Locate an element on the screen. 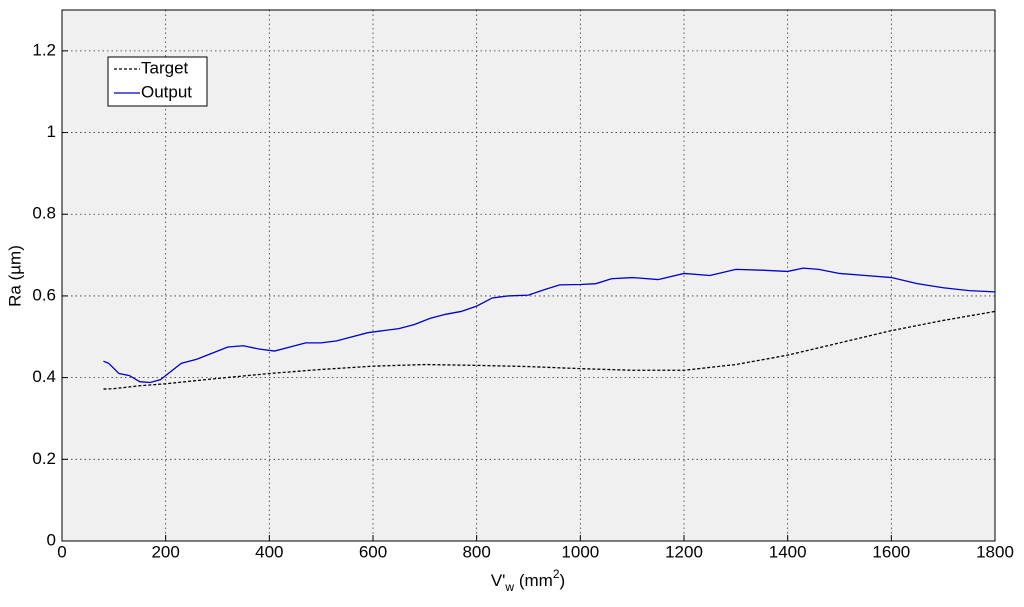 The height and width of the screenshot is (607, 1024). legend-label: Target is located at coordinates (165, 67).